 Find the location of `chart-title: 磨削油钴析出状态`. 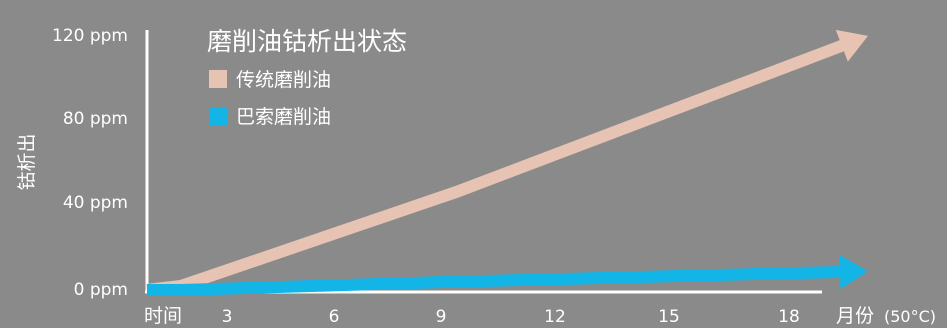

chart-title: 磨削油钴析出状态 is located at coordinates (307, 41).